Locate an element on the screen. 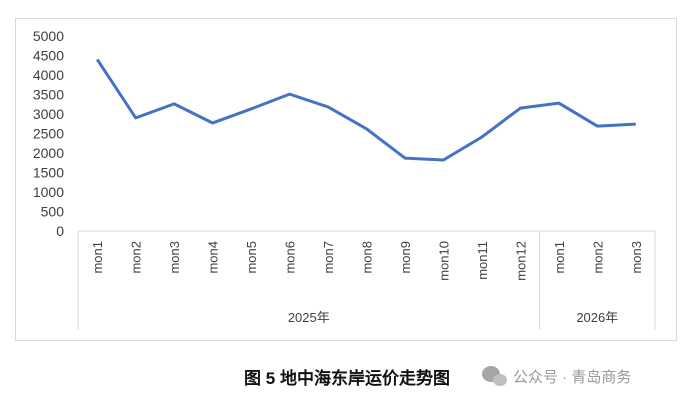 This screenshot has height=409, width=692. y-tick-label: 3000 is located at coordinates (48, 114).